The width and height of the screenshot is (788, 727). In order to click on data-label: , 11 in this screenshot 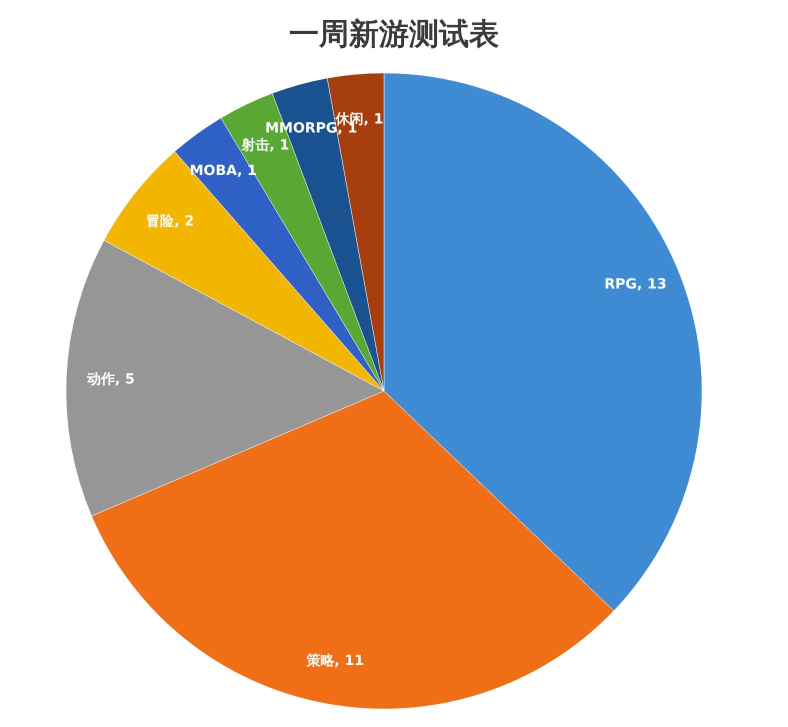, I will do `click(349, 661)`.